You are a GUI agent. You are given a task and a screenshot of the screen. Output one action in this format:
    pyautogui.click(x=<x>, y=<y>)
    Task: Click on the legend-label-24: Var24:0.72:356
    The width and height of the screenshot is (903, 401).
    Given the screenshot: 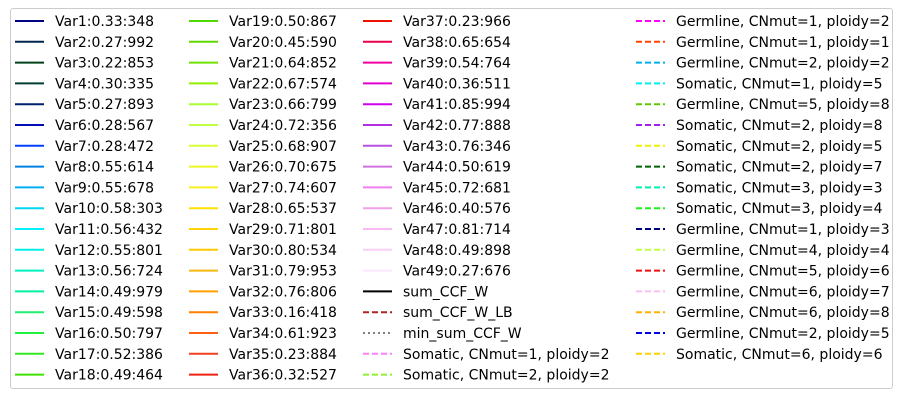 What is the action you would take?
    pyautogui.click(x=283, y=126)
    